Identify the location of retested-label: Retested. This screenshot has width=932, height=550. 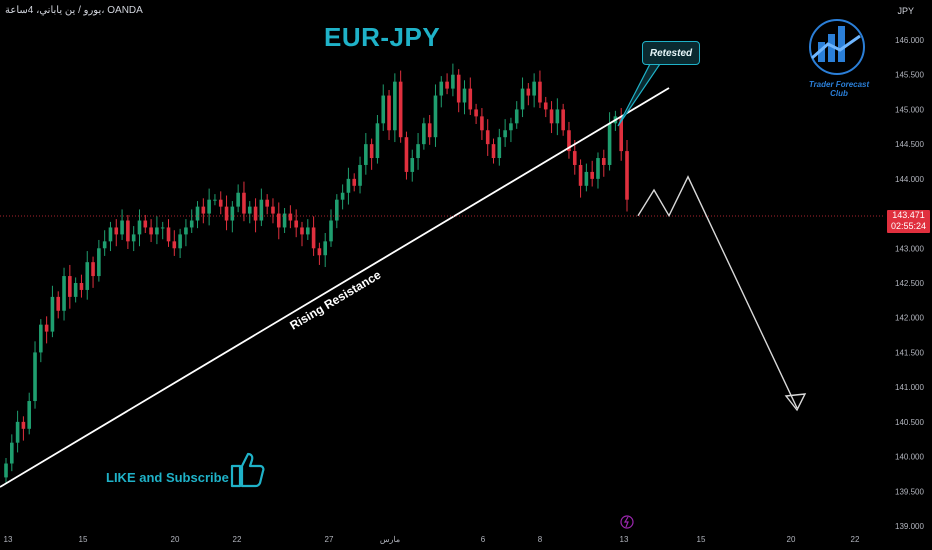
(671, 53).